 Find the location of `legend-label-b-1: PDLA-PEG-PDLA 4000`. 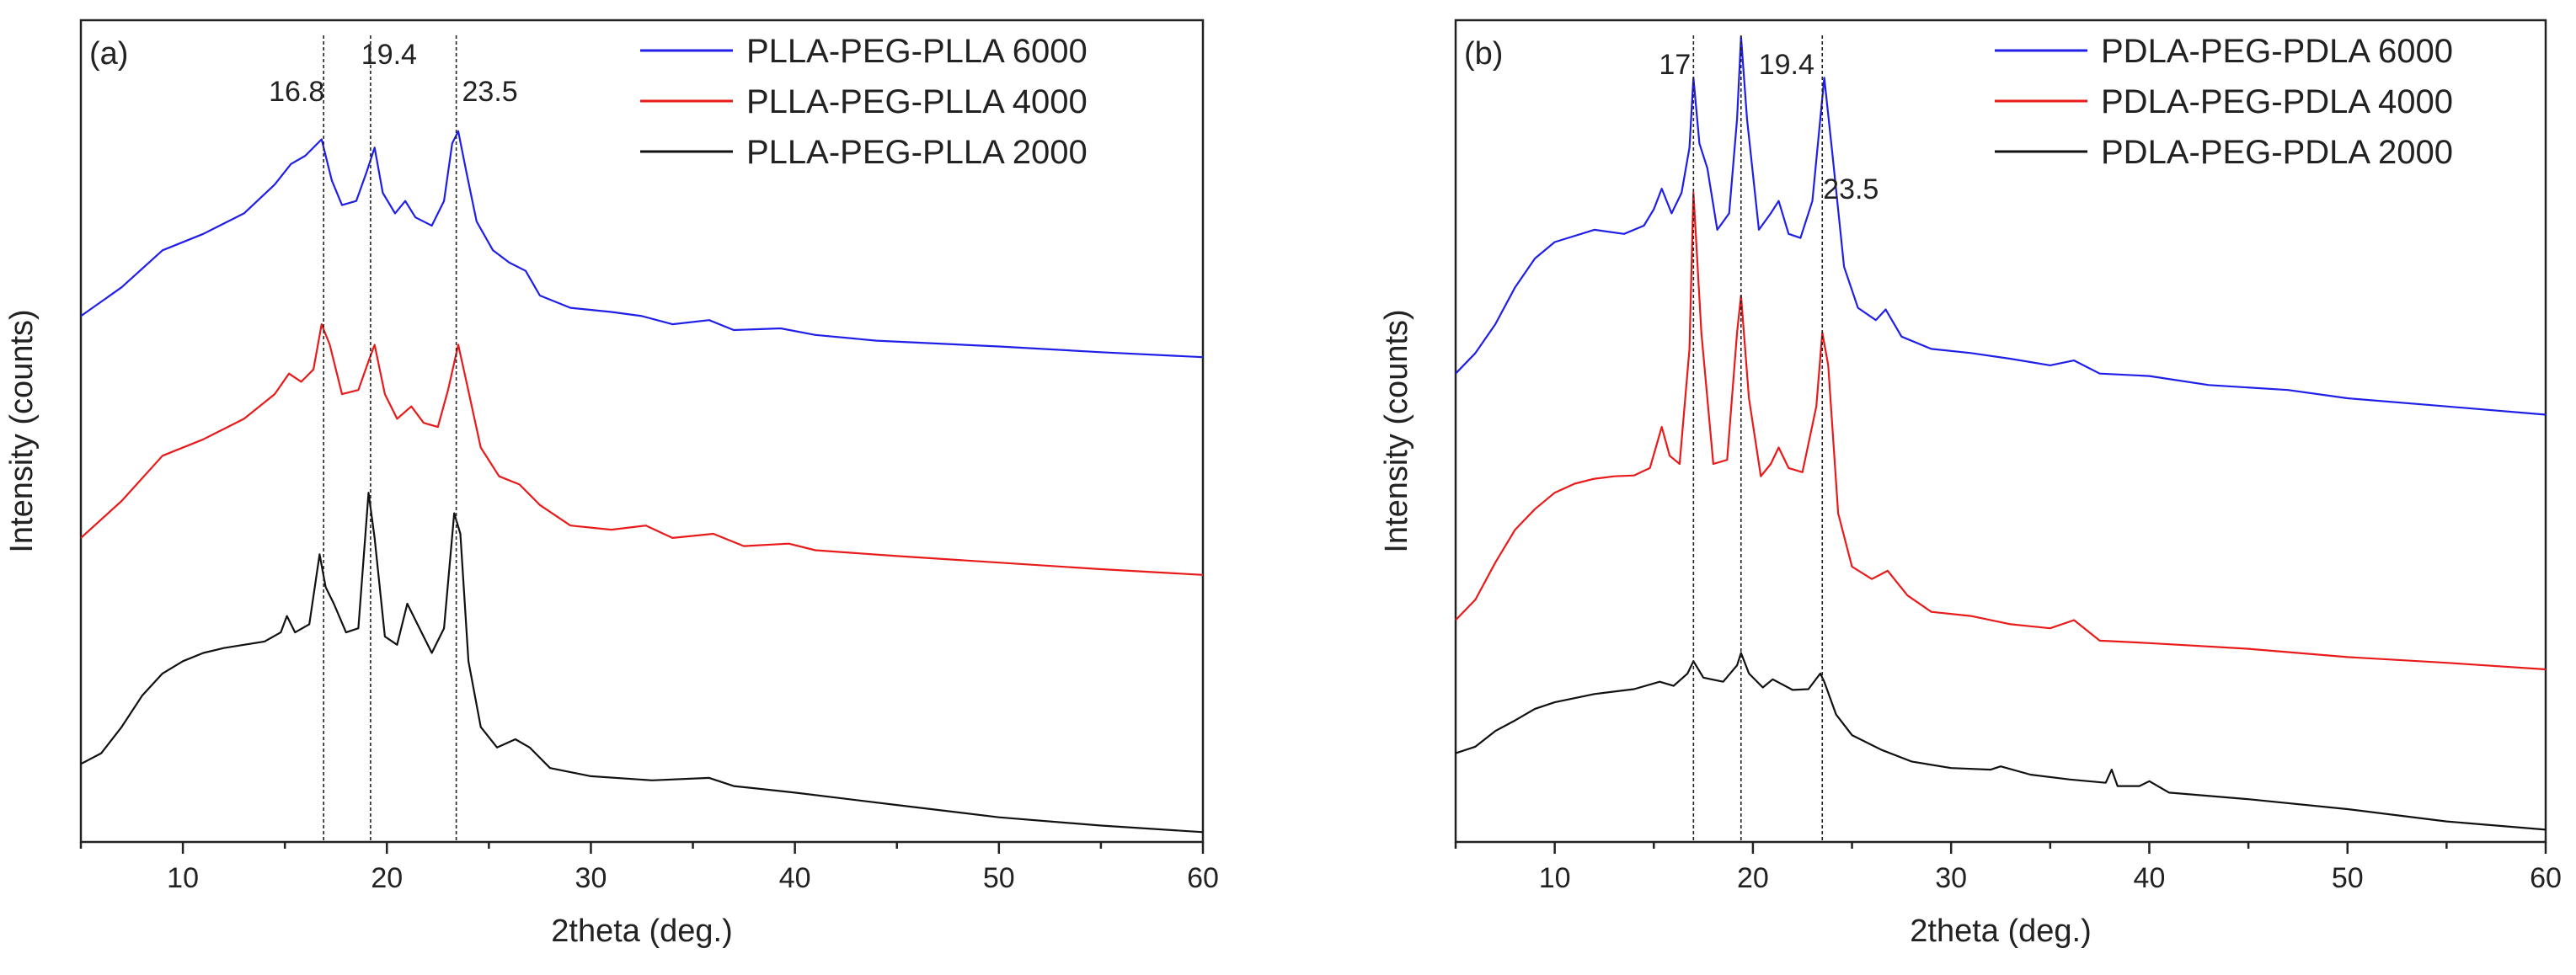

legend-label-b-1: PDLA-PEG-PDLA 4000 is located at coordinates (2277, 101).